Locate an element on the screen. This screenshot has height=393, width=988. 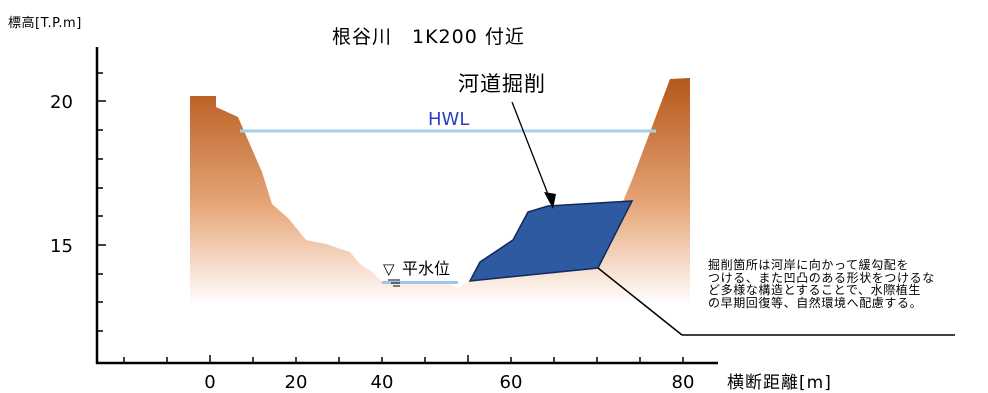
x-tick-label-40: 40 is located at coordinates (382, 381).